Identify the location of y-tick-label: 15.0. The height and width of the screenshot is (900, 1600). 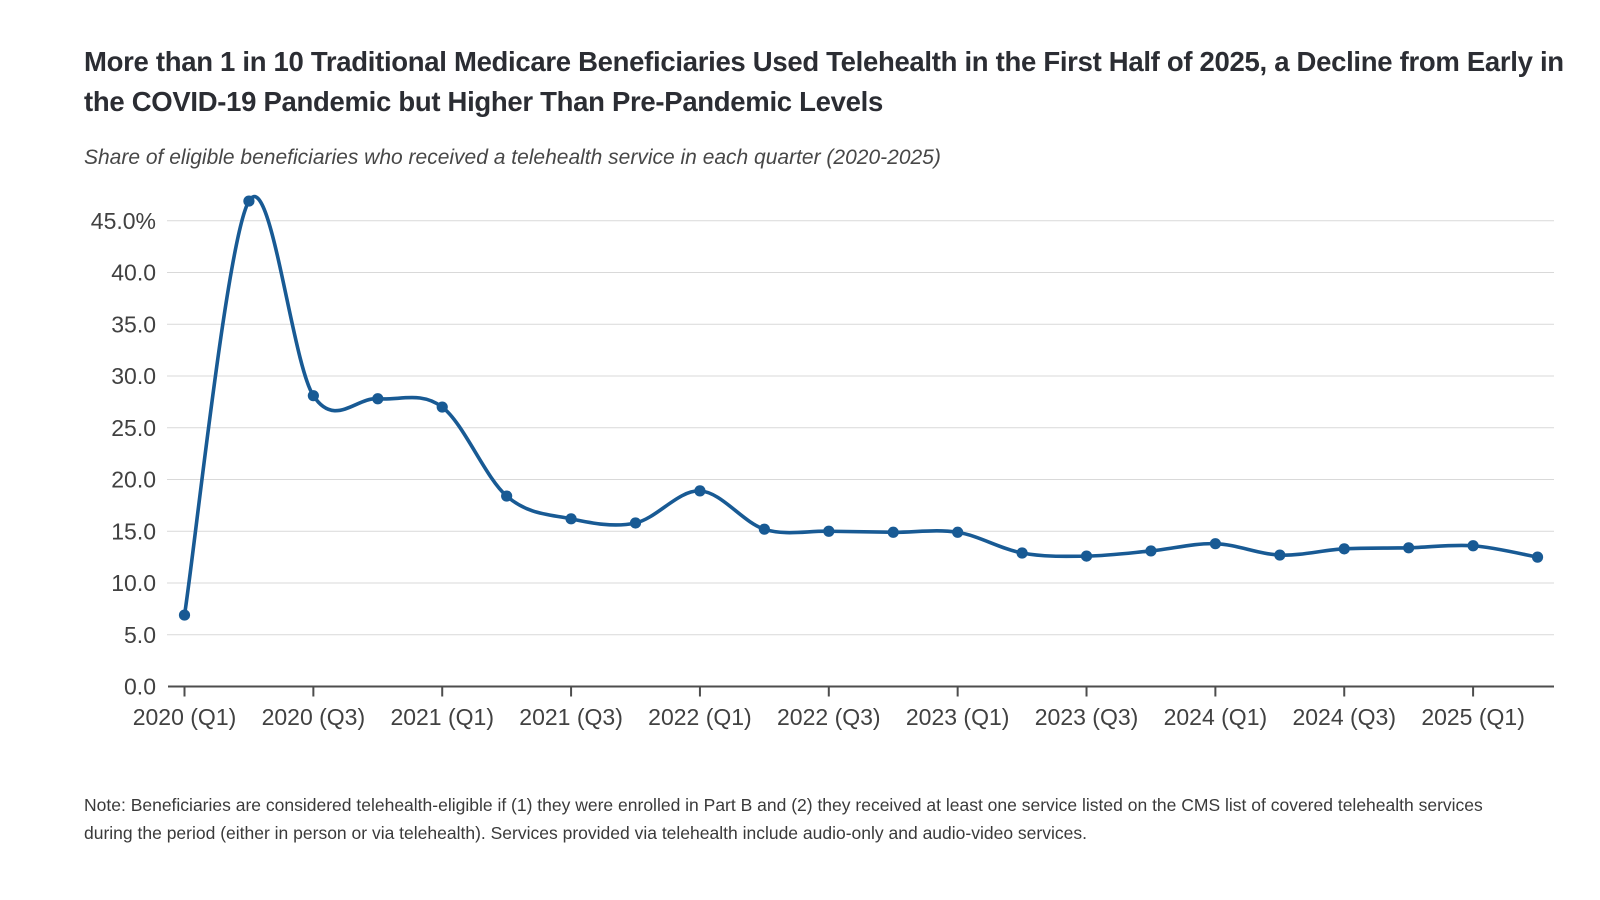
(133, 531).